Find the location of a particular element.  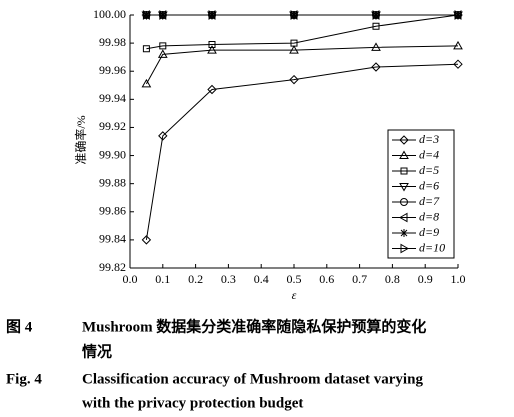

legend-label: d=8 is located at coordinates (429, 216).